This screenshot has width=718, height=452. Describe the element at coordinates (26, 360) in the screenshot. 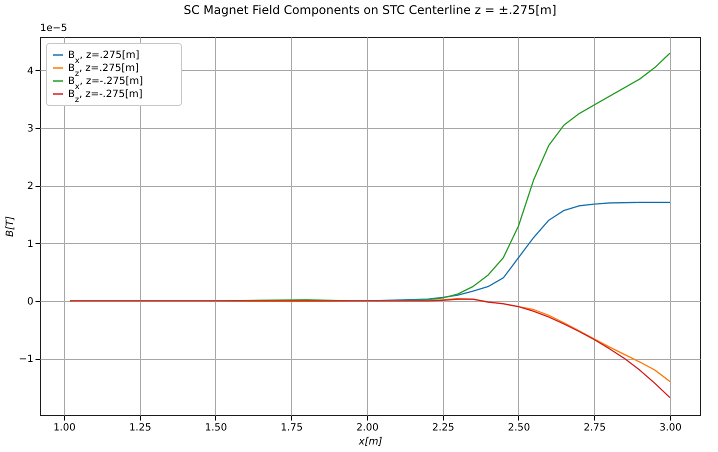

I see `y-tick-label: −1` at that location.